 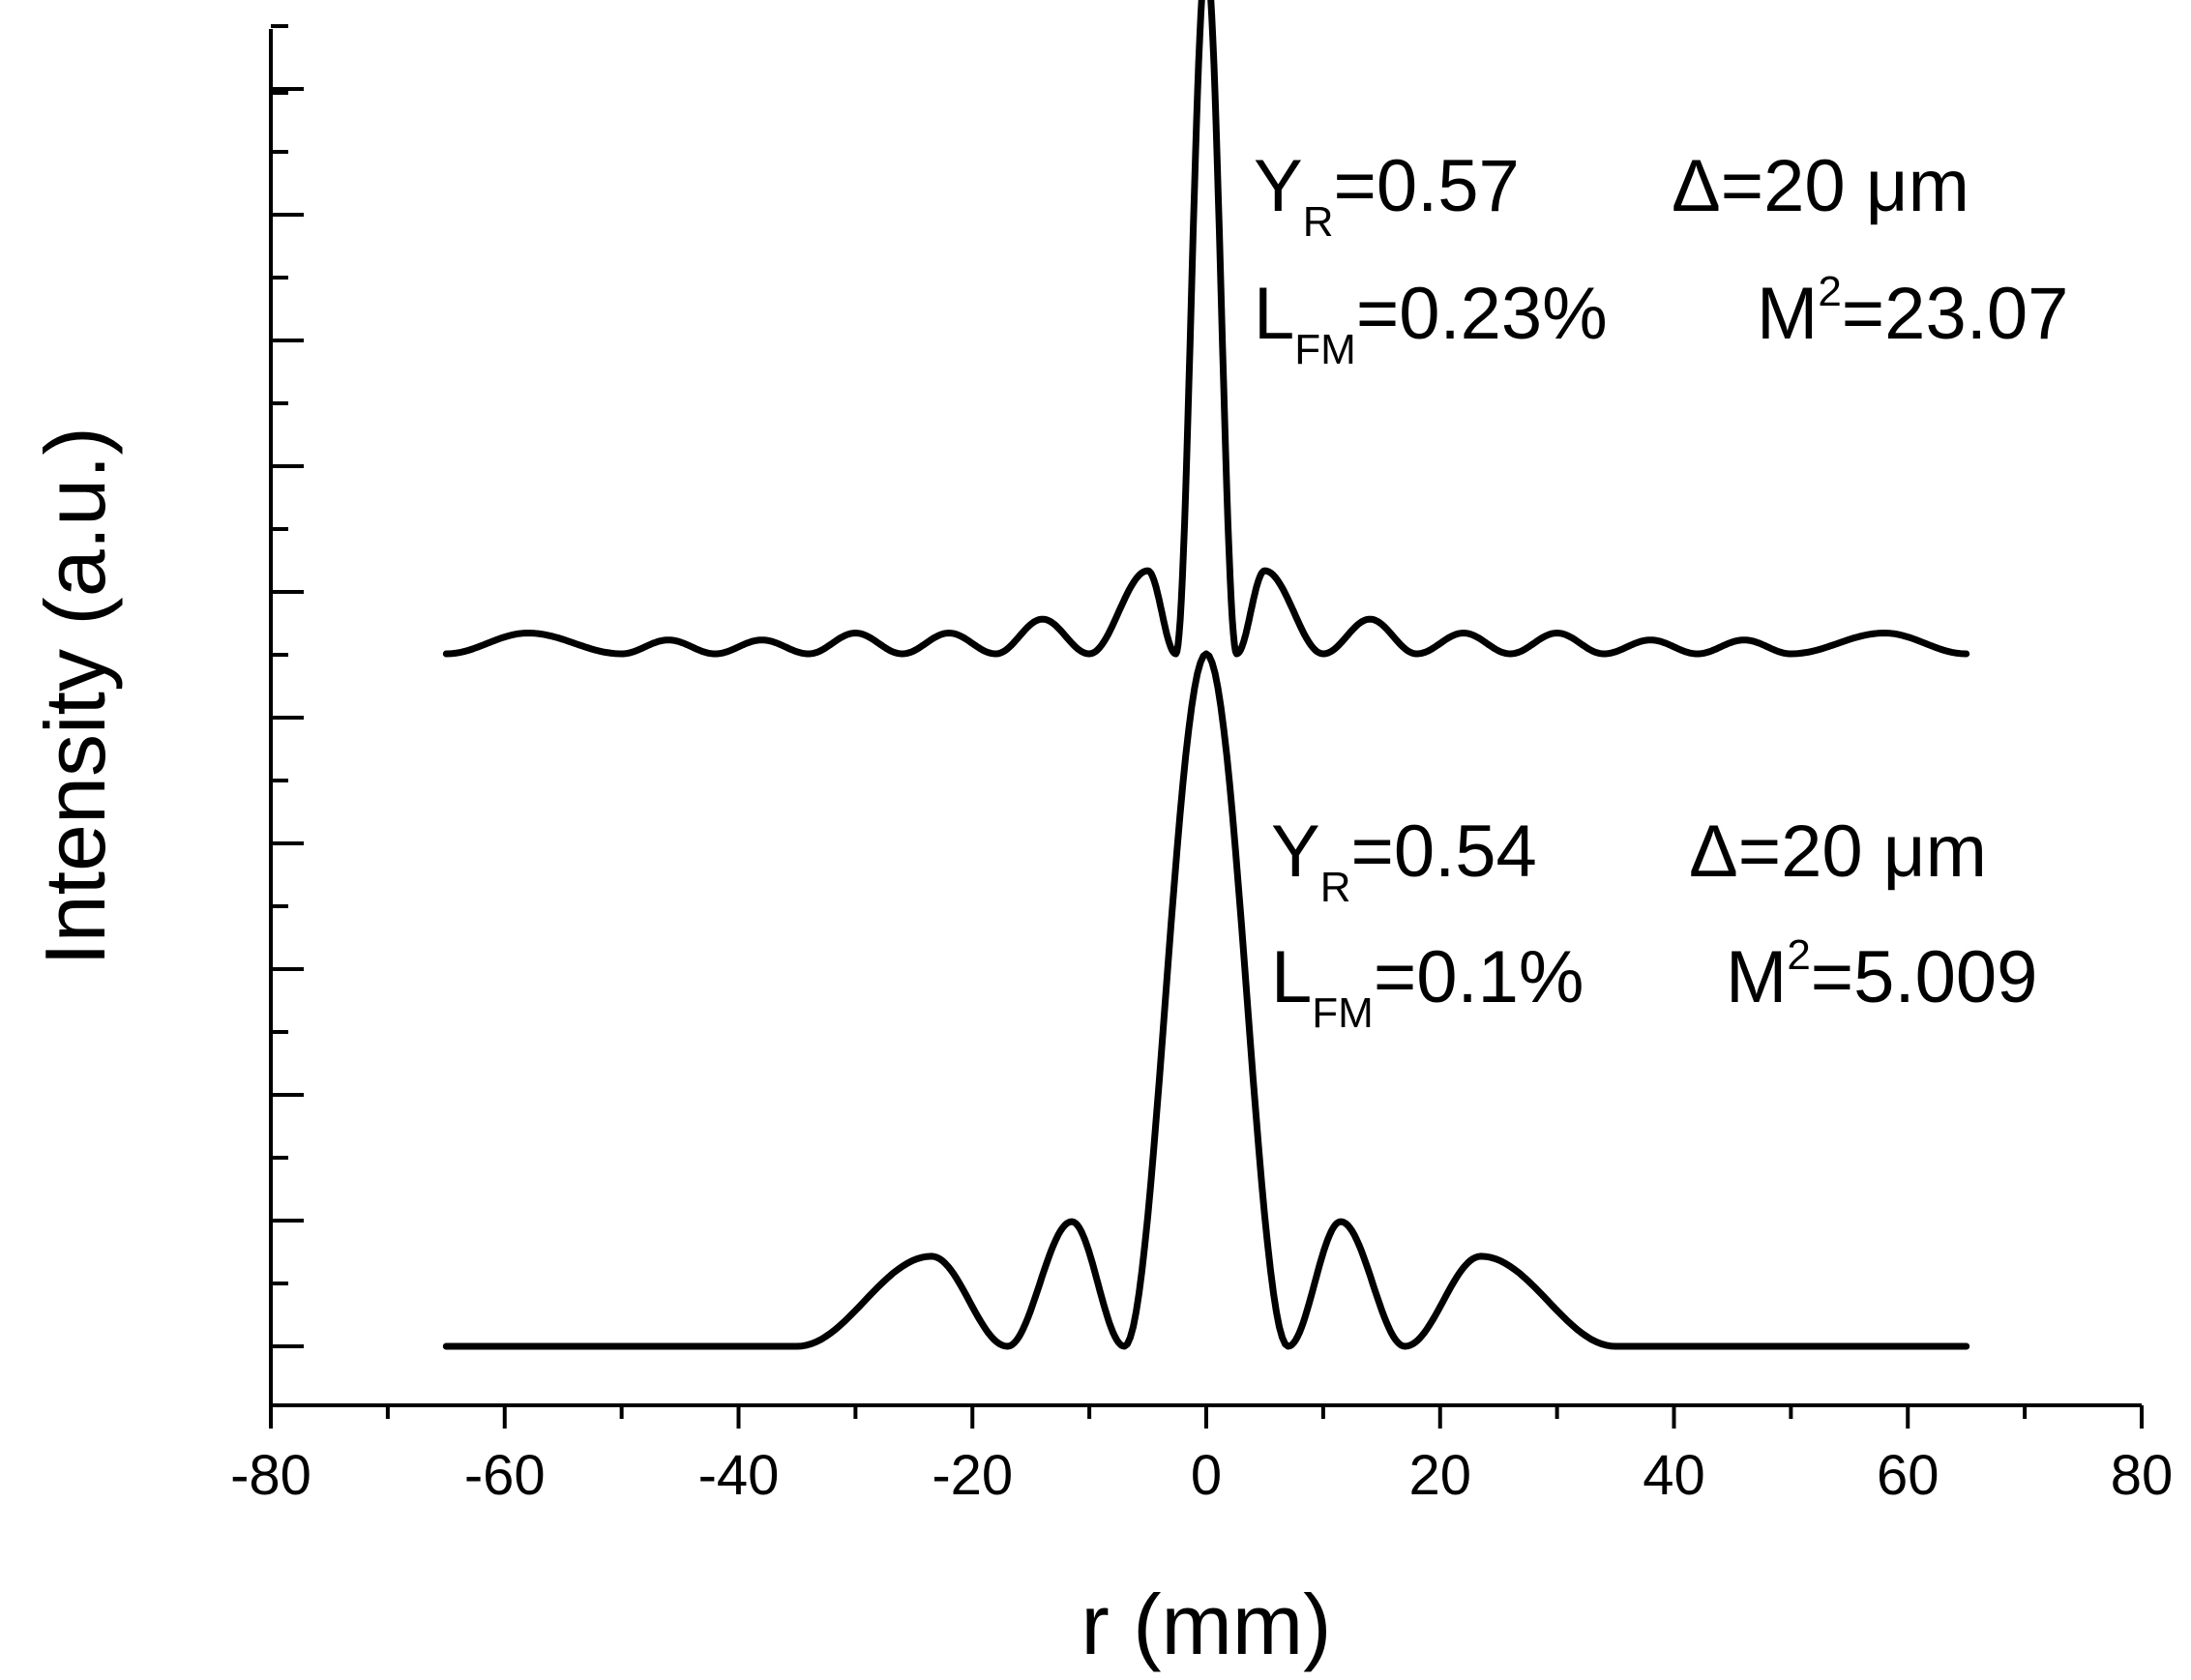 I want to click on upper-annotation: YR=0.57 Δ=20 μm LFM=0.23% M2=23.07, so click(x=1661, y=259).